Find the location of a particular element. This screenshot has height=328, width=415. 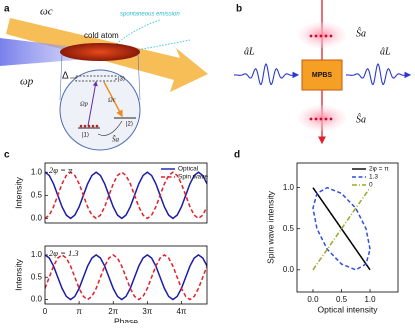

level-1-label: |1⟩ is located at coordinates (85, 135).